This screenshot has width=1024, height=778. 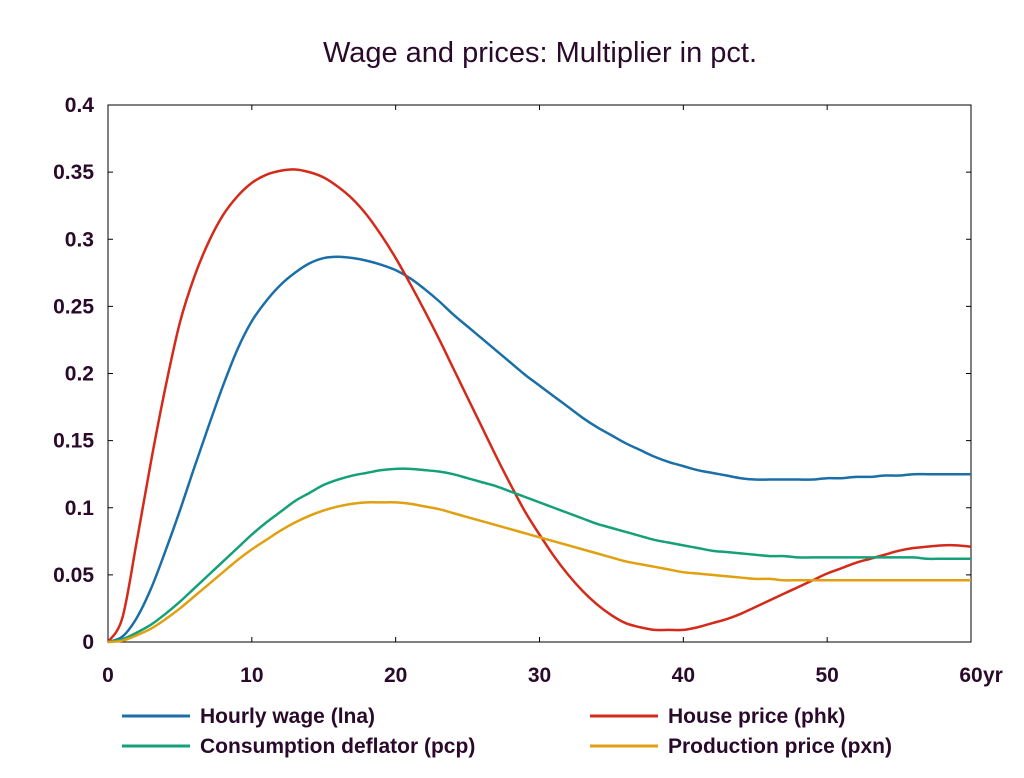 What do you see at coordinates (73, 575) in the screenshot?
I see `y-tick-label: 0.05` at bounding box center [73, 575].